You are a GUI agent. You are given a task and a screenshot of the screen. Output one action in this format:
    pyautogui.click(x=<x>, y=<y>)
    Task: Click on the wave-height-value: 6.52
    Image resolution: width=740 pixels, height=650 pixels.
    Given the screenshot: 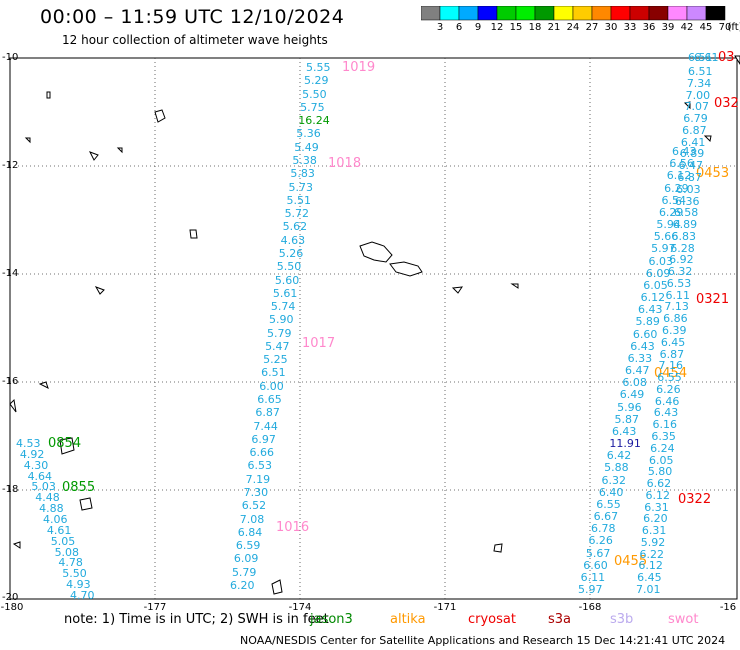 What is the action you would take?
    pyautogui.click(x=254, y=506)
    